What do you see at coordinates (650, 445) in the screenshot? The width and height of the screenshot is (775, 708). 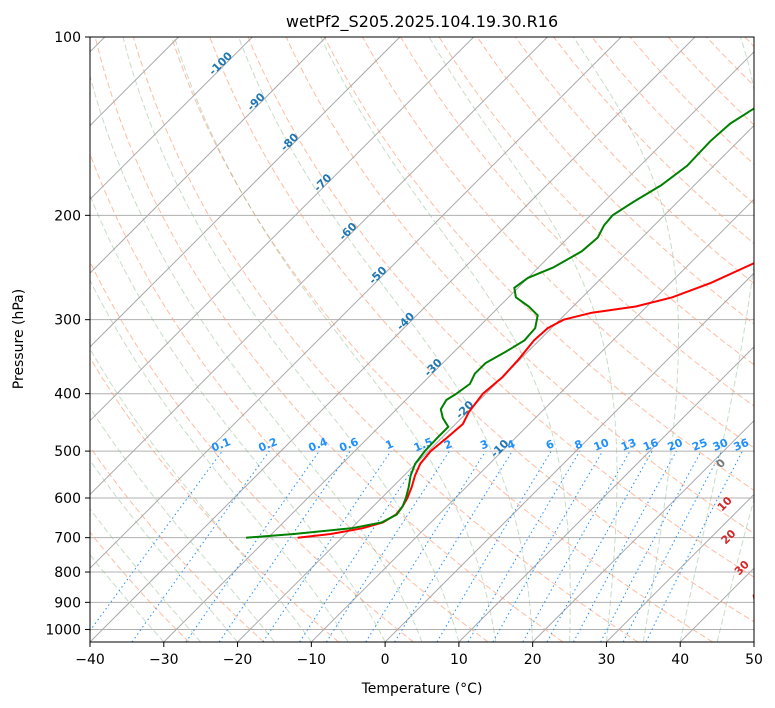 I see `mixing-ratio-label: 16` at bounding box center [650, 445].